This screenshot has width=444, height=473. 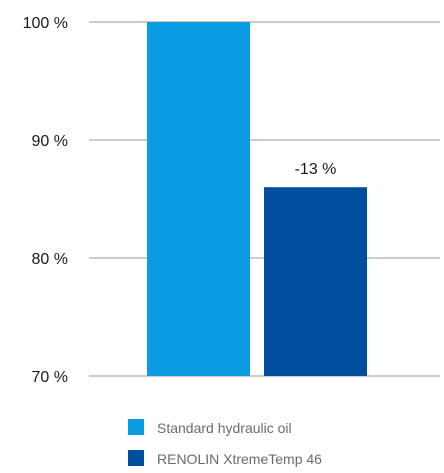 I want to click on y-tick-label: 70 %, so click(x=50, y=377).